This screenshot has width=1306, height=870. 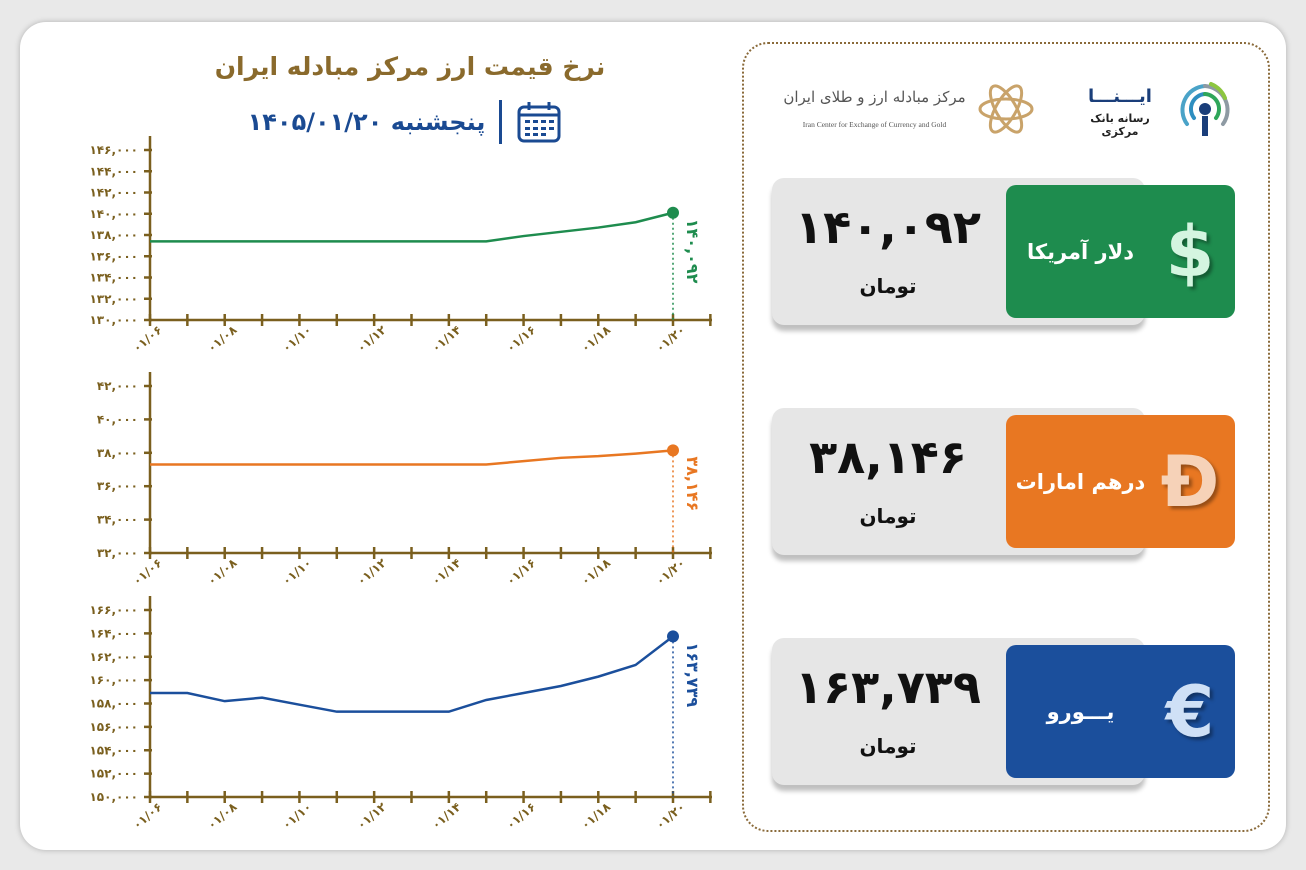 What do you see at coordinates (1006, 109) in the screenshot?
I see `star-logo-icon` at bounding box center [1006, 109].